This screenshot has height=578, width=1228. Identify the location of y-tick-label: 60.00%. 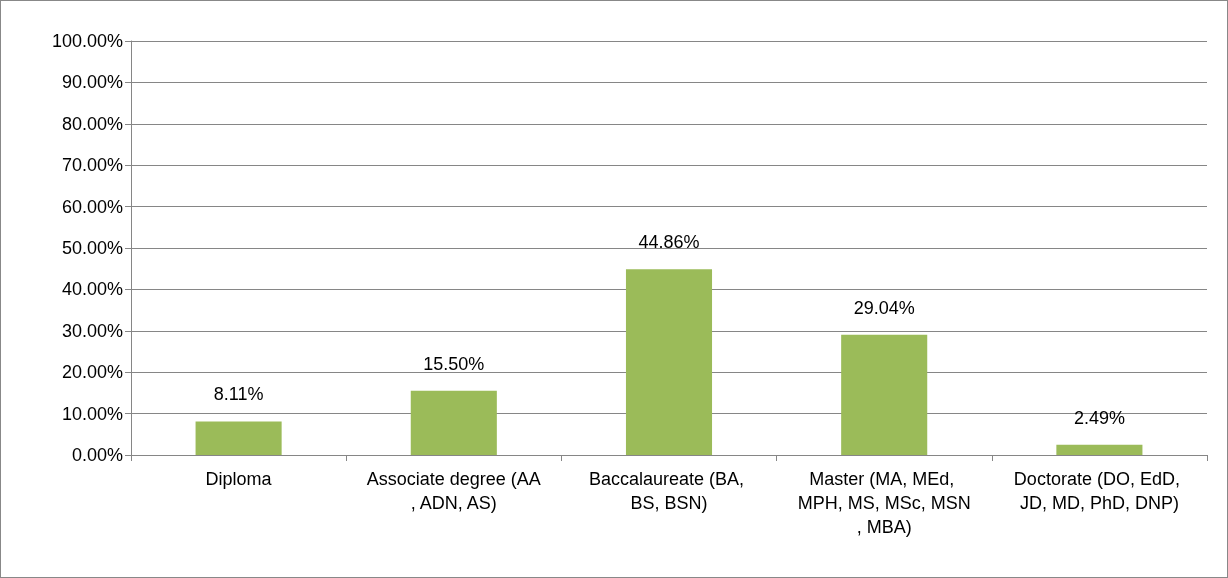
(92, 206).